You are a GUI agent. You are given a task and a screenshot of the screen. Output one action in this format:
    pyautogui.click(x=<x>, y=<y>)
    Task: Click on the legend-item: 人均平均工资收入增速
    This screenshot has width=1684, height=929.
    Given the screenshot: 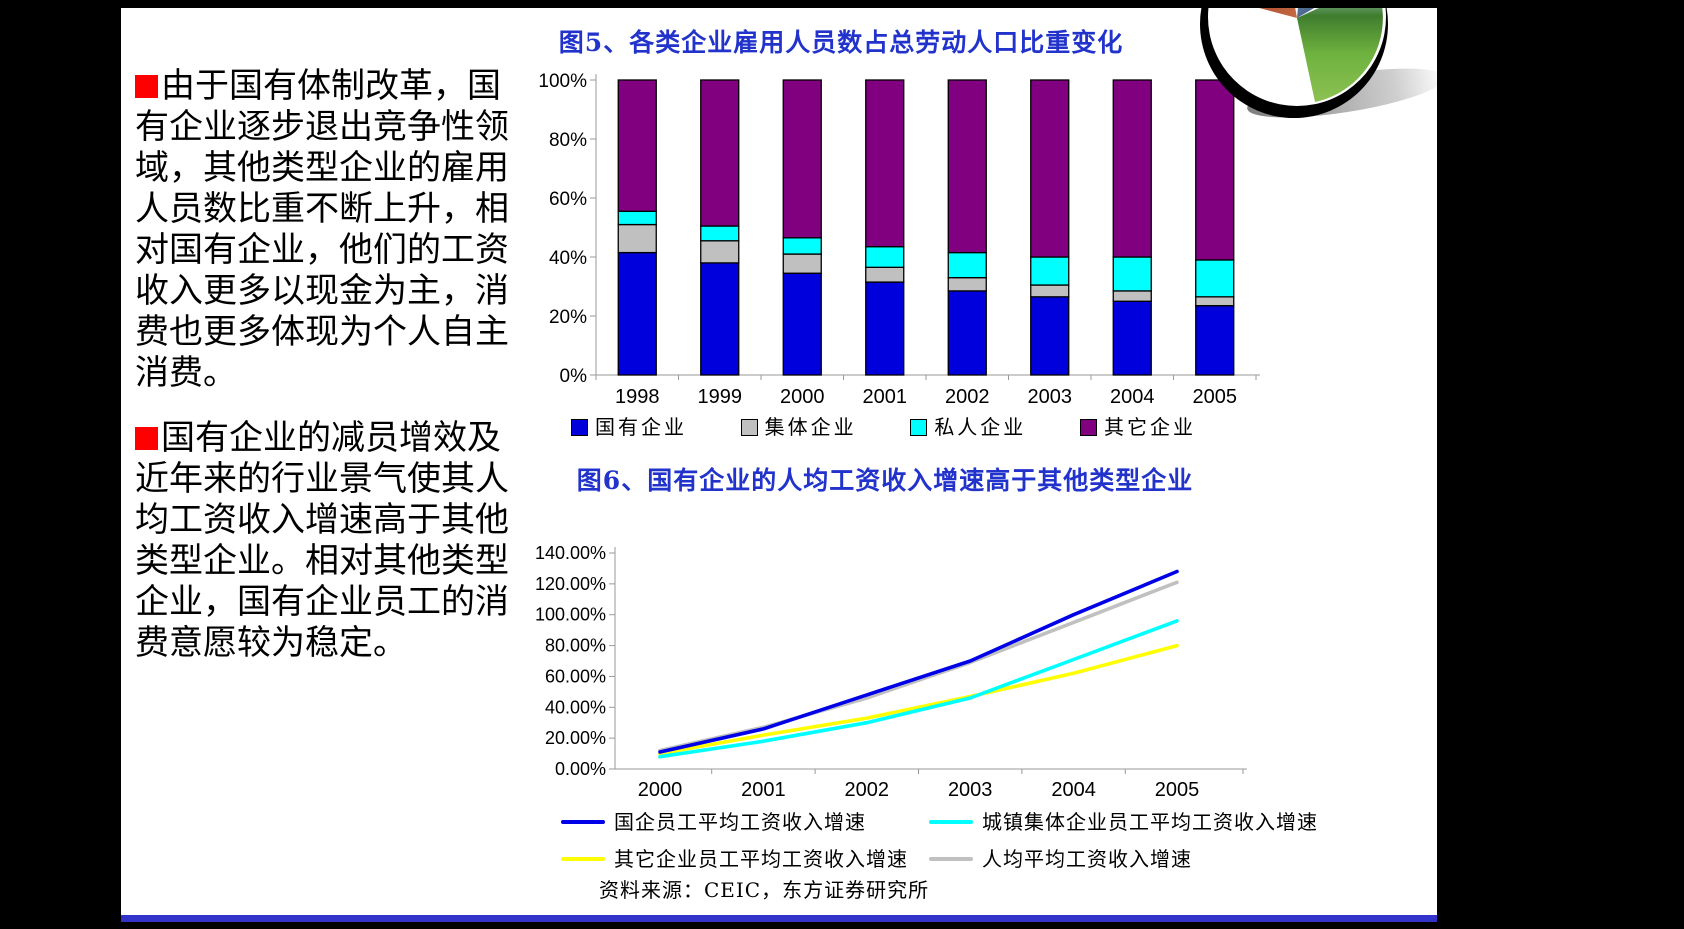 What is the action you would take?
    pyautogui.click(x=1123, y=857)
    